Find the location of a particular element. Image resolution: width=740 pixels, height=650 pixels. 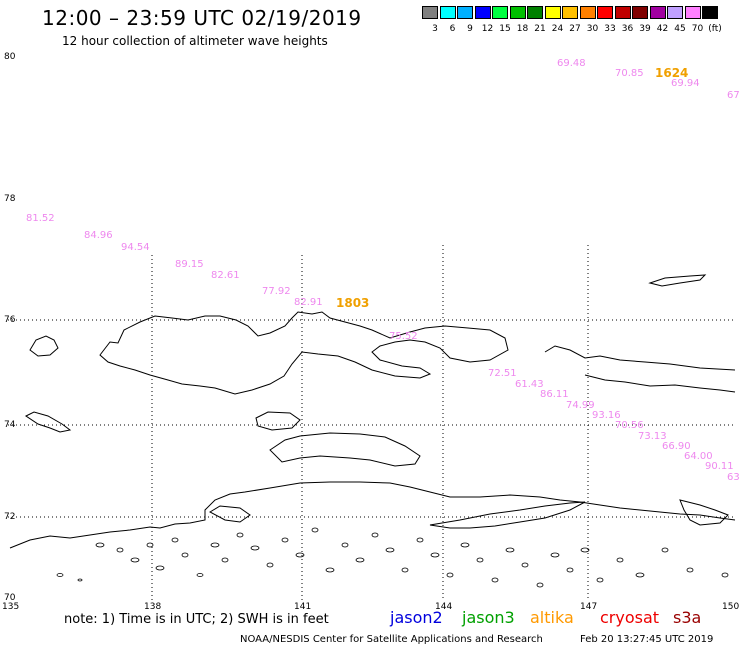

new-siberian-islands-coast is located at coordinates (304, 353).